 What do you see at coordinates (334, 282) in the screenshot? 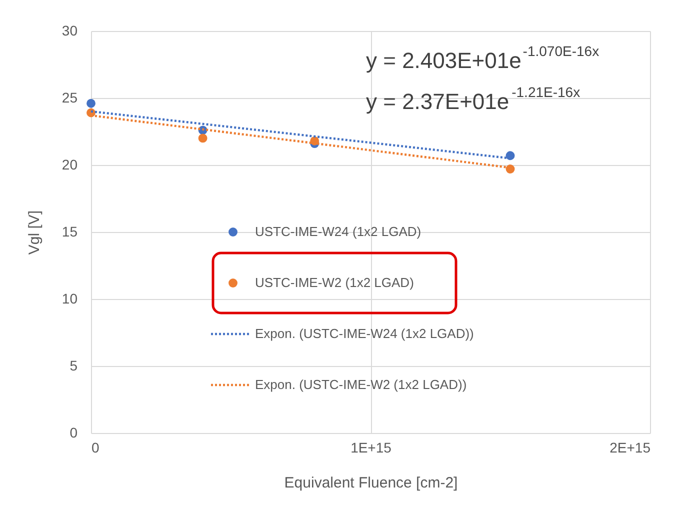
I see `legend-label: USTC-IME-W2 (1x2 LGAD)` at bounding box center [334, 282].